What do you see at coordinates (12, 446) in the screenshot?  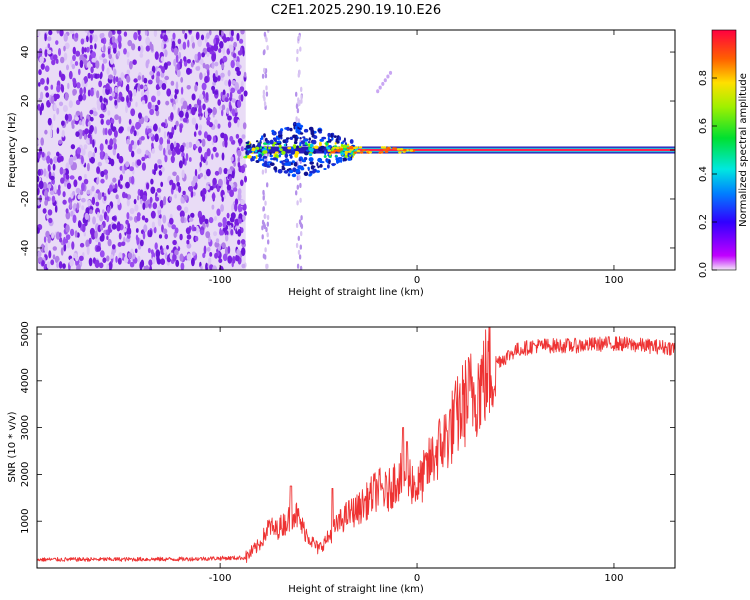 I see `snr-ylabel: SNR (10 * v/v)` at bounding box center [12, 446].